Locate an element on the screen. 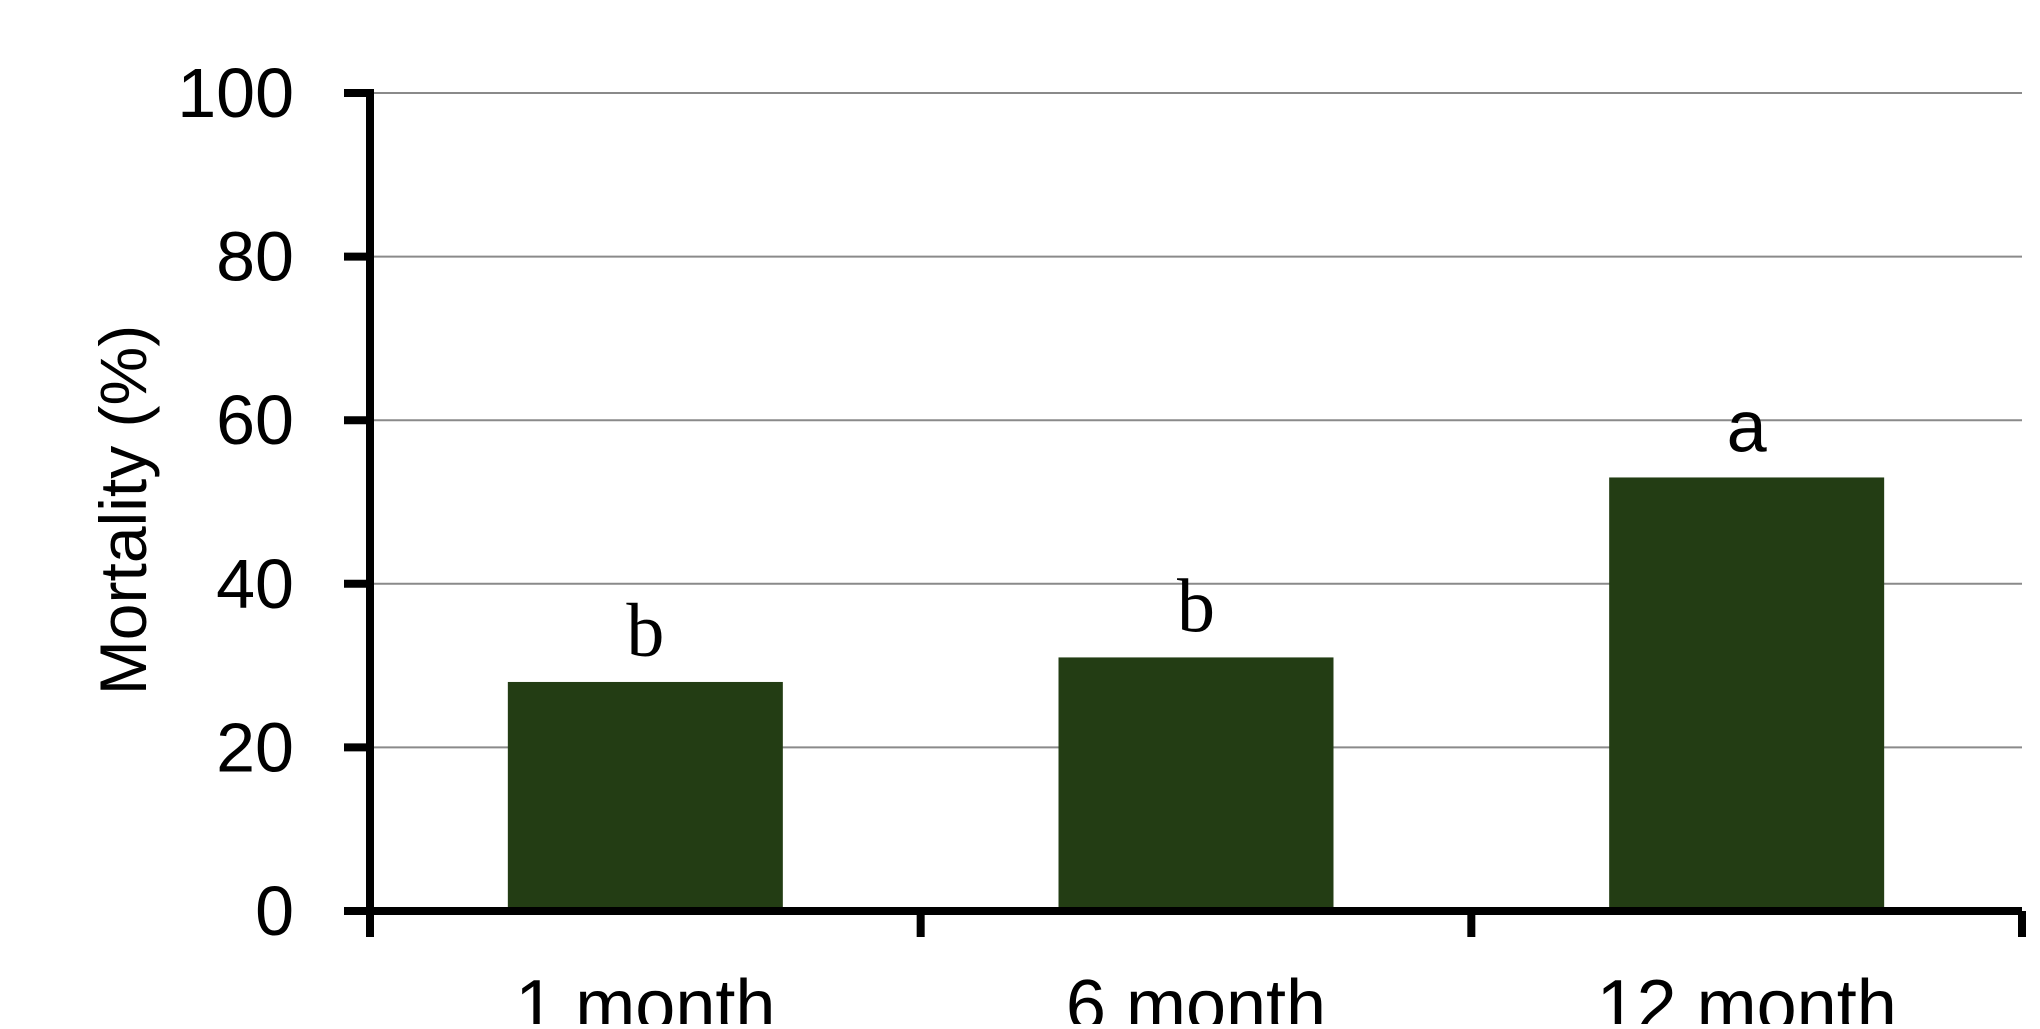  y-tick-label: 20 is located at coordinates (255, 747).